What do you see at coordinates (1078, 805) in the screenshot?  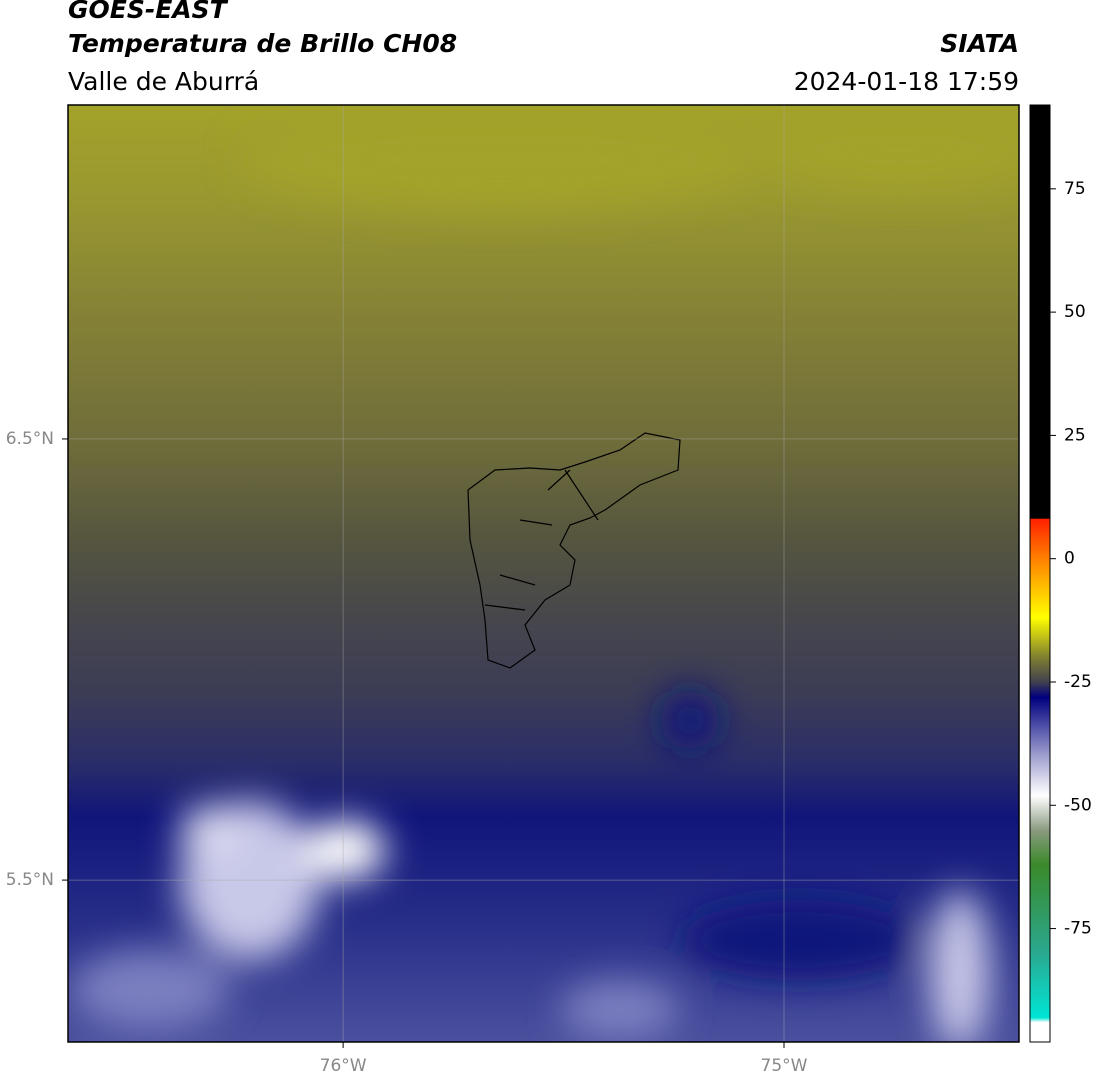 I see `colorbar-tick-label: -50` at bounding box center [1078, 805].